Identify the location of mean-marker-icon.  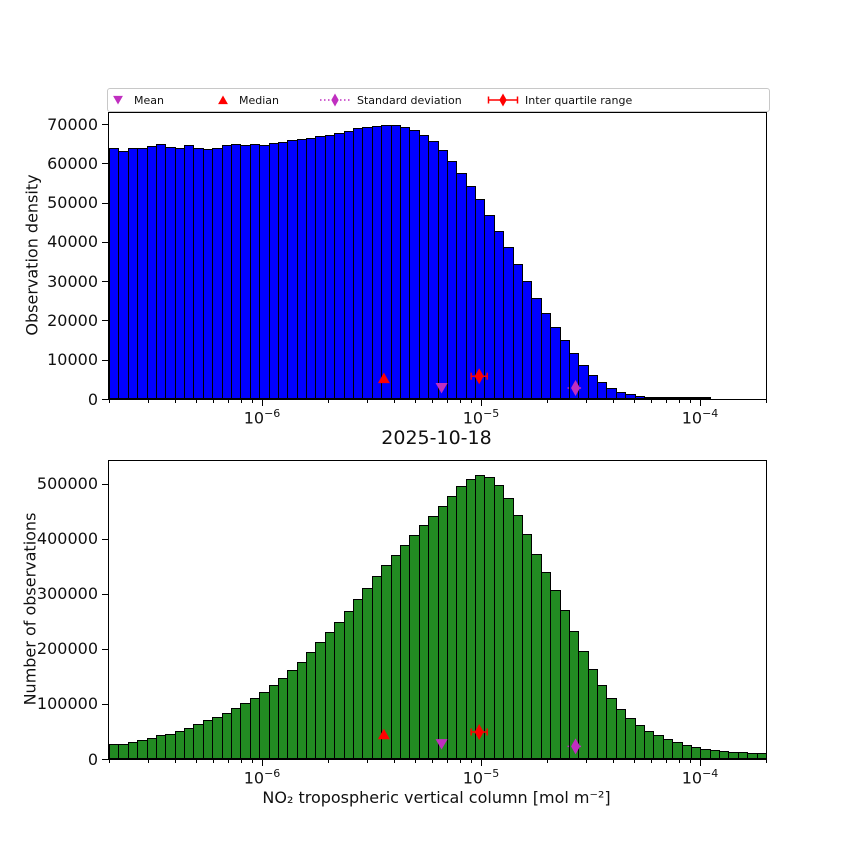
(118, 100).